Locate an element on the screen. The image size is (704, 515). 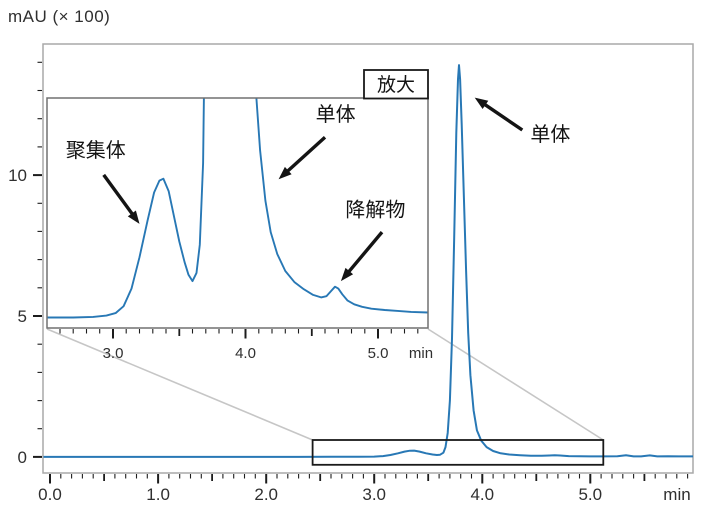
x-tick-label: 4.0 is located at coordinates (482, 494).